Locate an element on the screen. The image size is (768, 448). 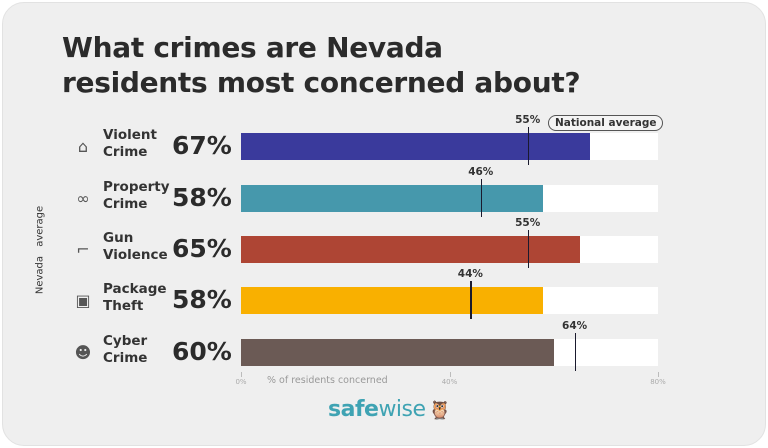
bar-track: 64% is located at coordinates (449, 345).